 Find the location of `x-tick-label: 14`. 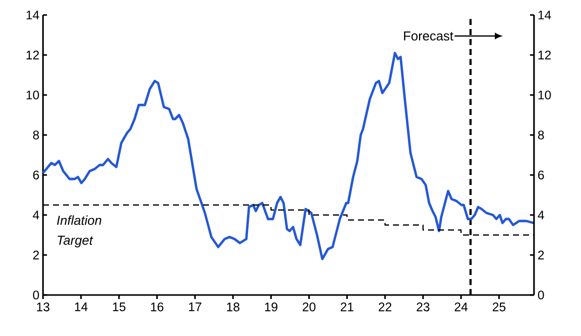

x-tick-label: 14 is located at coordinates (81, 307).